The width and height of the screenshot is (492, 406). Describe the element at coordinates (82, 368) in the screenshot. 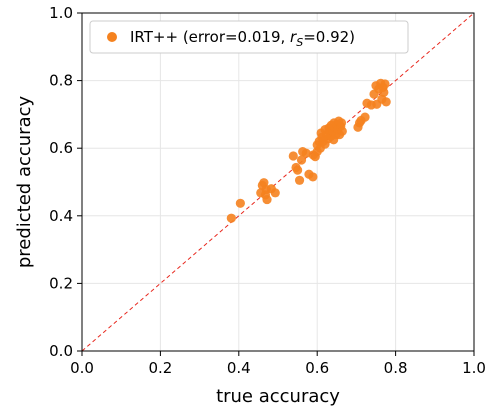

I see `x-tick-label: 0.0` at that location.